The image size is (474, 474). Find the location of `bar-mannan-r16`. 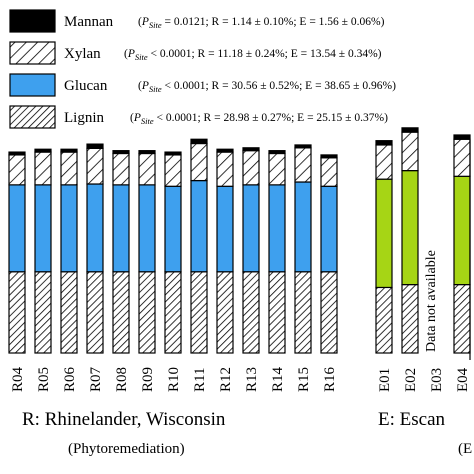

bar-mannan-r16 is located at coordinates (329, 156).